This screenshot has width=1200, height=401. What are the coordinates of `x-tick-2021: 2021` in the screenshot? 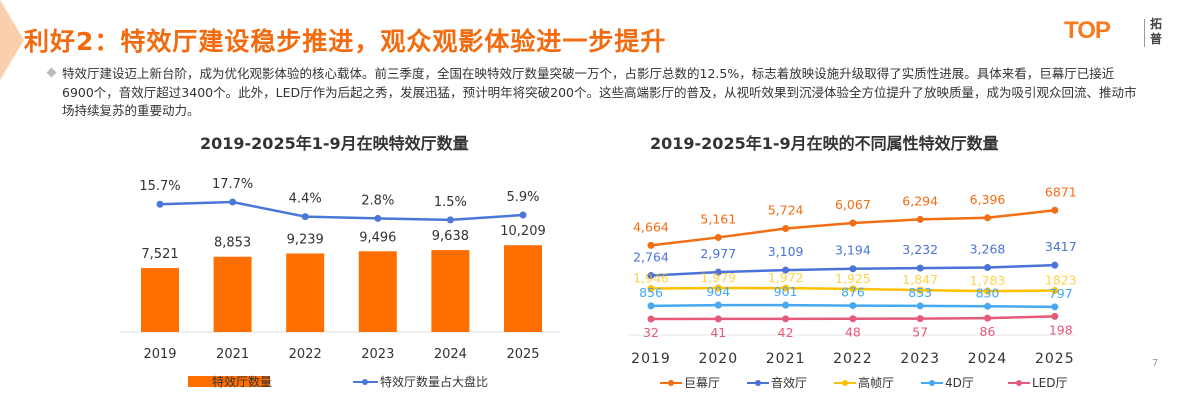 It's located at (786, 359).